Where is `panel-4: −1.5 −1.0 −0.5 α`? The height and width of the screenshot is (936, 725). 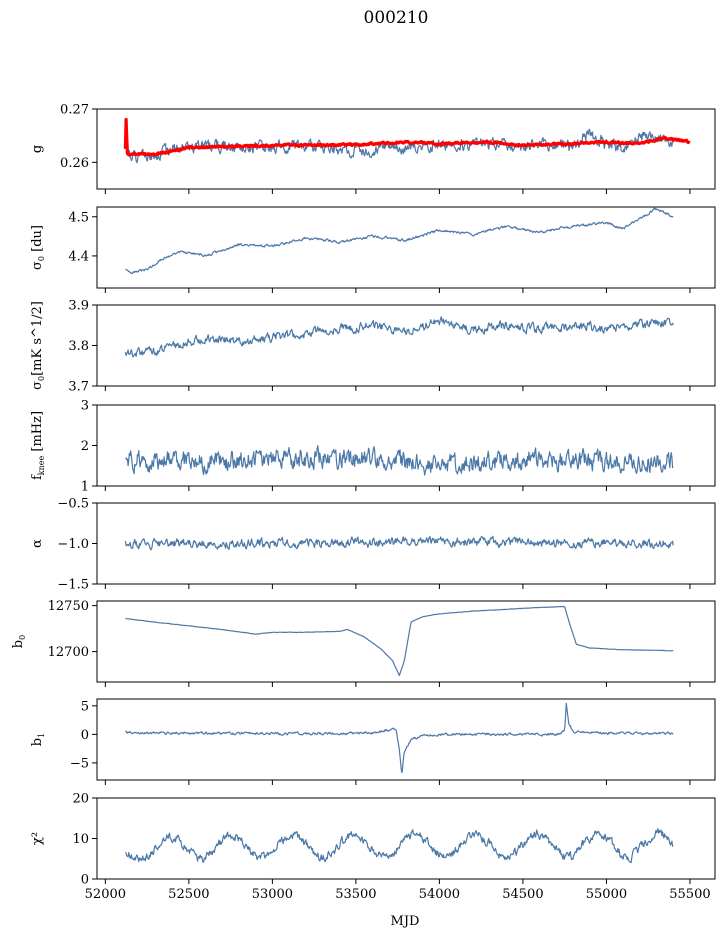
panel-4: −1.5 −1.0 −0.5 α is located at coordinates (373, 545).